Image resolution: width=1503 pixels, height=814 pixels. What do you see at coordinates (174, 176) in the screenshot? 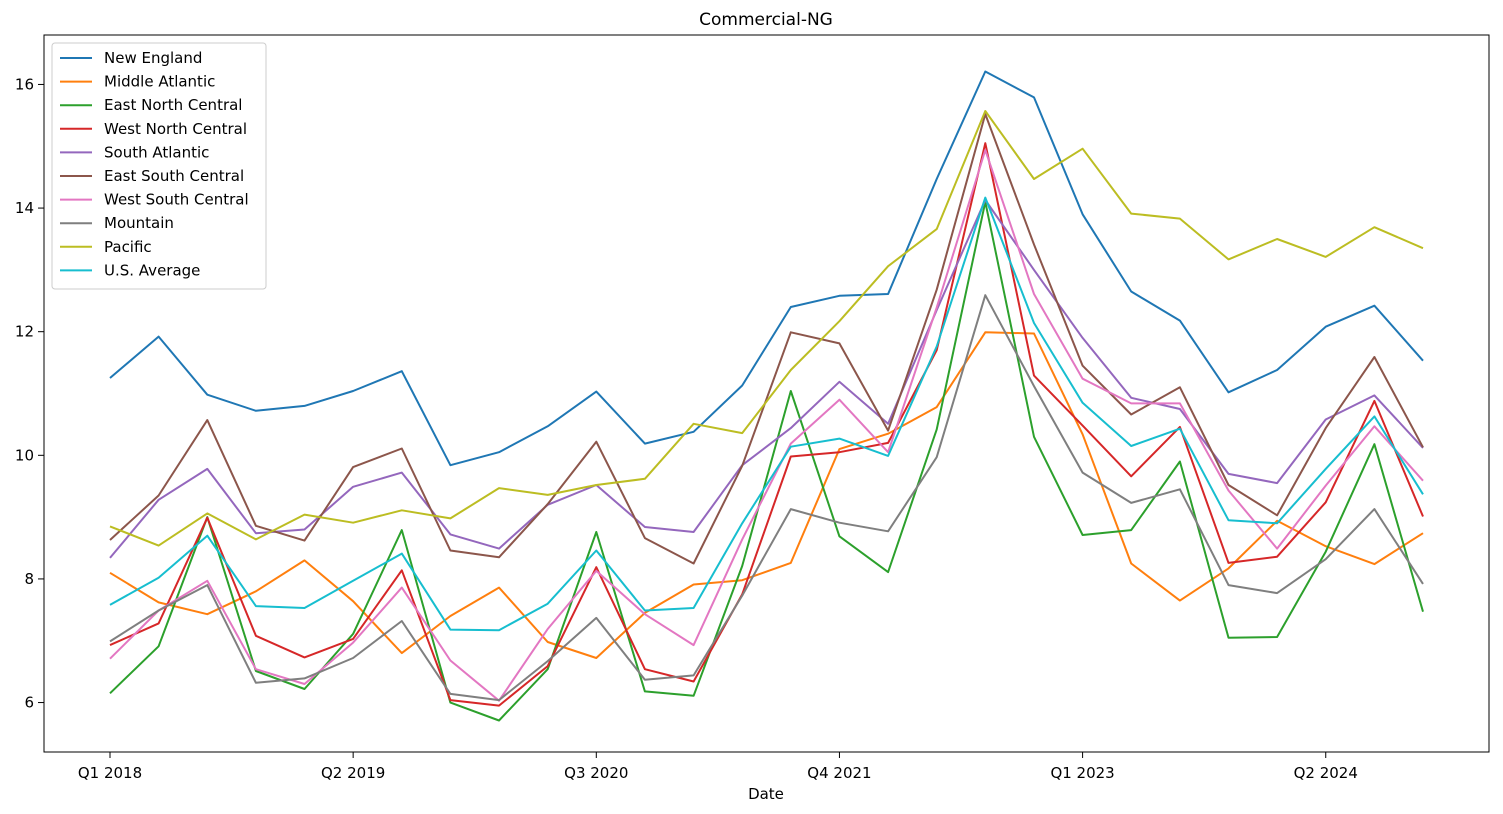
I see `legend-label: East South Central` at bounding box center [174, 176].